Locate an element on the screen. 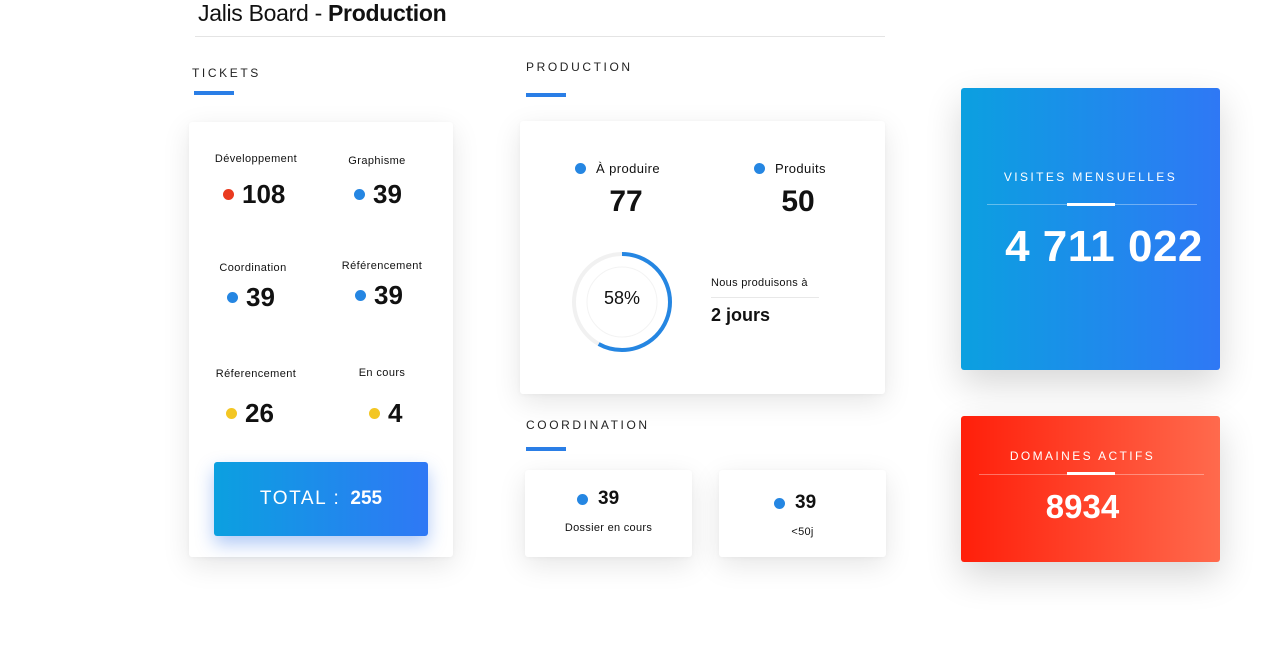  delay-label: Nous produisons à is located at coordinates (759, 283).